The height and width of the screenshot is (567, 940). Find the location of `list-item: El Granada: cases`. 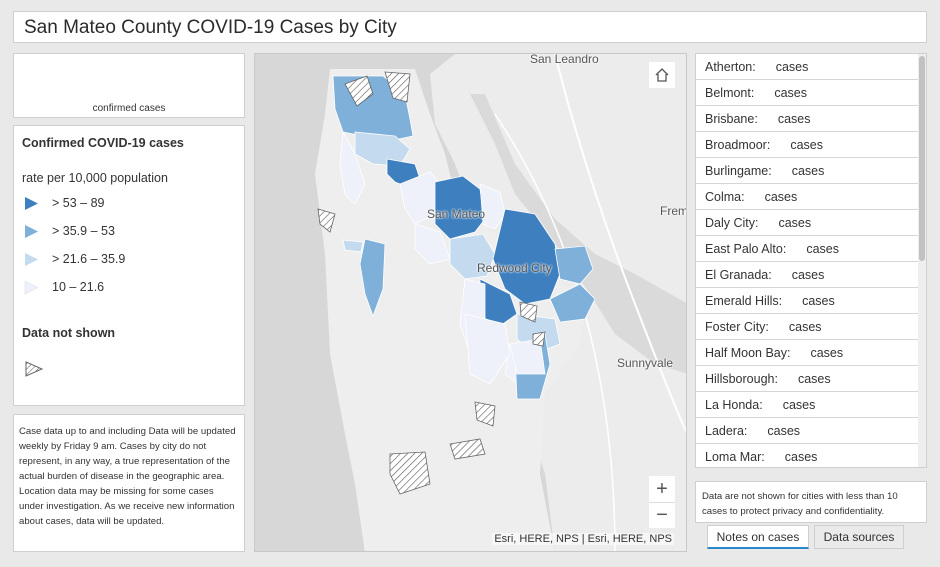

list-item: El Granada: cases is located at coordinates (807, 275).